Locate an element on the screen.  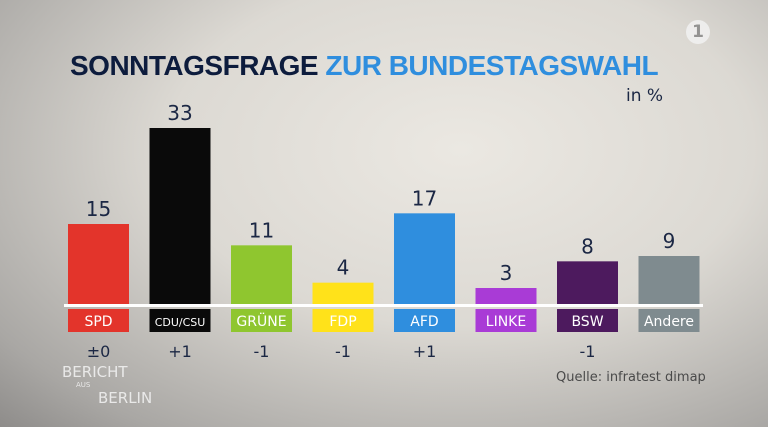
change-label-1: +1 is located at coordinates (180, 351).